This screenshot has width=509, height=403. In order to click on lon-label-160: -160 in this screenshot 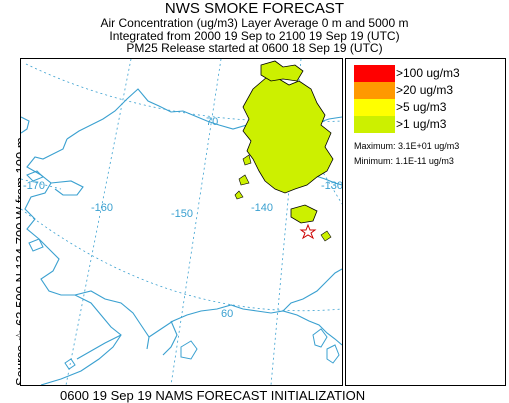, I will do `click(102, 208)`.